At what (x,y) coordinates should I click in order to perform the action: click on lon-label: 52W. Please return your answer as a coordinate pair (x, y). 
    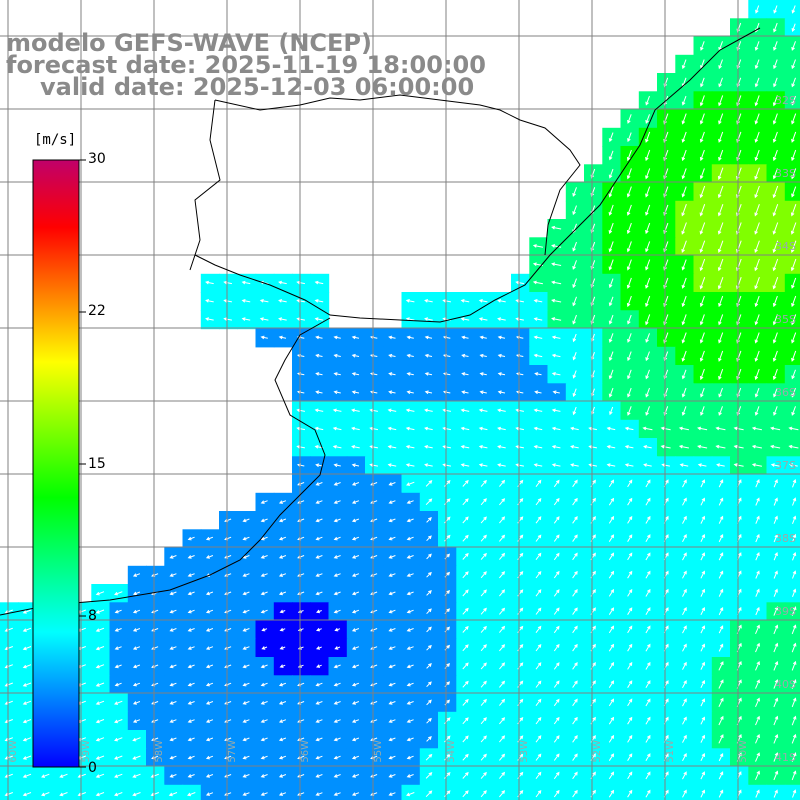
    Looking at the image, I should click on (597, 751).